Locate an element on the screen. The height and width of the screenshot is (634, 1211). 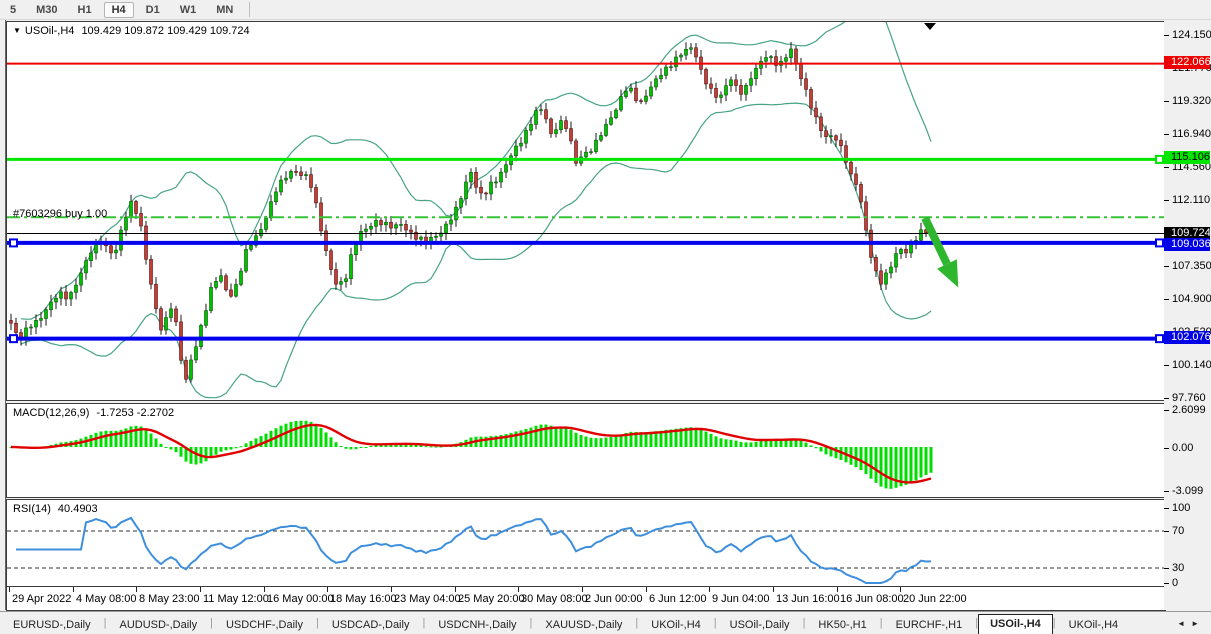
timeframe-button-w1: W1 is located at coordinates (188, 9).